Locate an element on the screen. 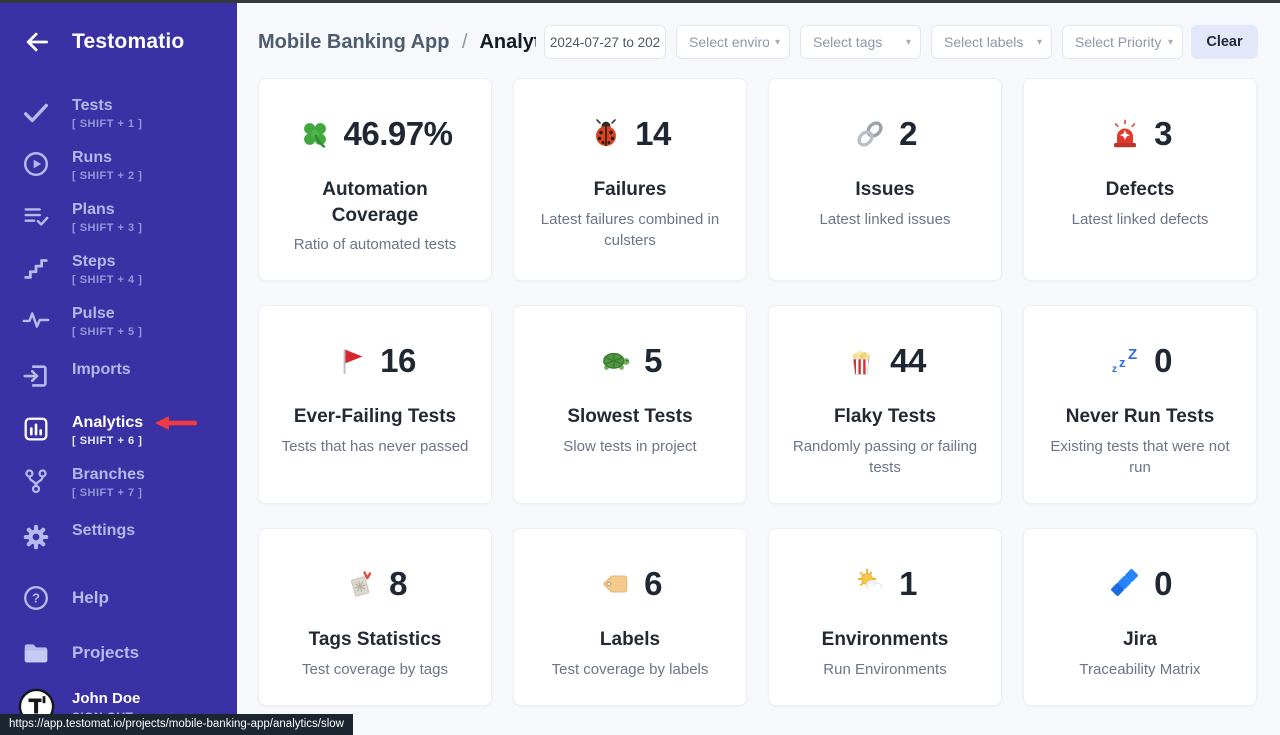  sidebar-item-branches: Branches [ SHIFT + 7 ] is located at coordinates (118, 482).